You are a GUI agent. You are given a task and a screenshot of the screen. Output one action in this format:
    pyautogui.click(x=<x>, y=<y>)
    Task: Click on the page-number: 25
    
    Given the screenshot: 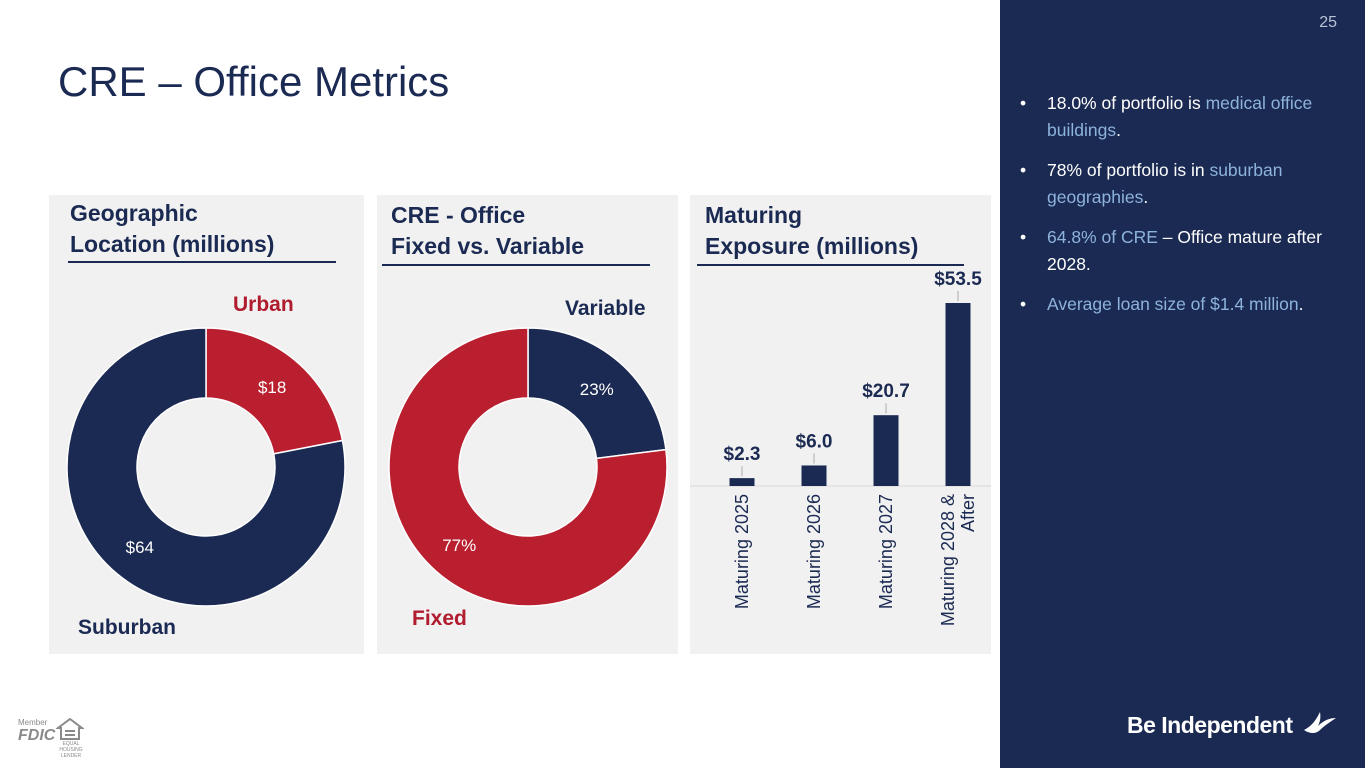 What is the action you would take?
    pyautogui.click(x=1328, y=22)
    